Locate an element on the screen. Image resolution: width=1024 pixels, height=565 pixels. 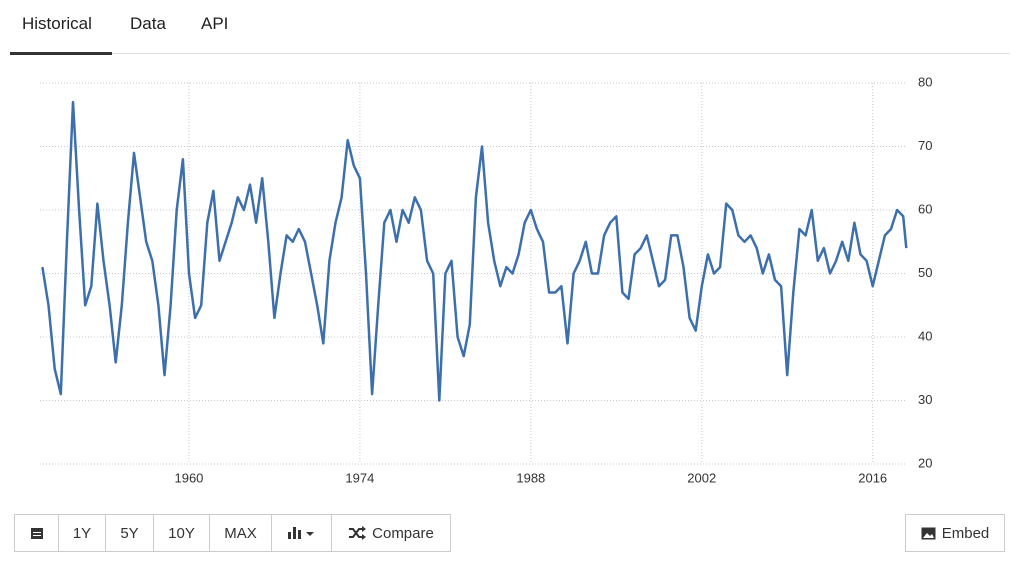
range-button: 1Y is located at coordinates (82, 533).